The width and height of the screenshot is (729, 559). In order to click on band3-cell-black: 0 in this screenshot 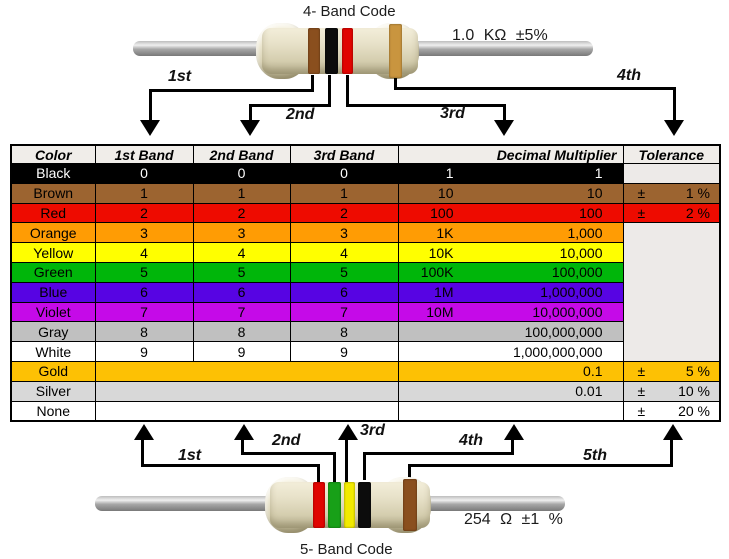, I will do `click(344, 173)`.